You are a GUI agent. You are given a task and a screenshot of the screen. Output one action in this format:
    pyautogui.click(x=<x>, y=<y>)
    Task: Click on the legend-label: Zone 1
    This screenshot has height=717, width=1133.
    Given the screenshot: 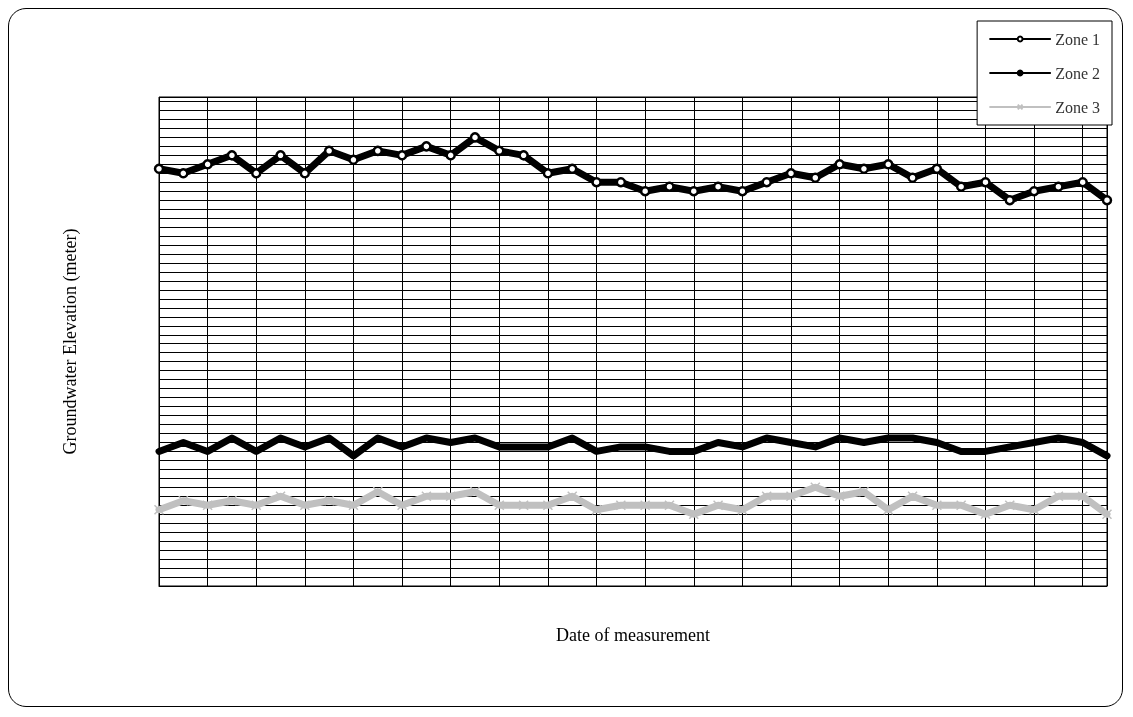 What is the action you would take?
    pyautogui.click(x=1077, y=39)
    